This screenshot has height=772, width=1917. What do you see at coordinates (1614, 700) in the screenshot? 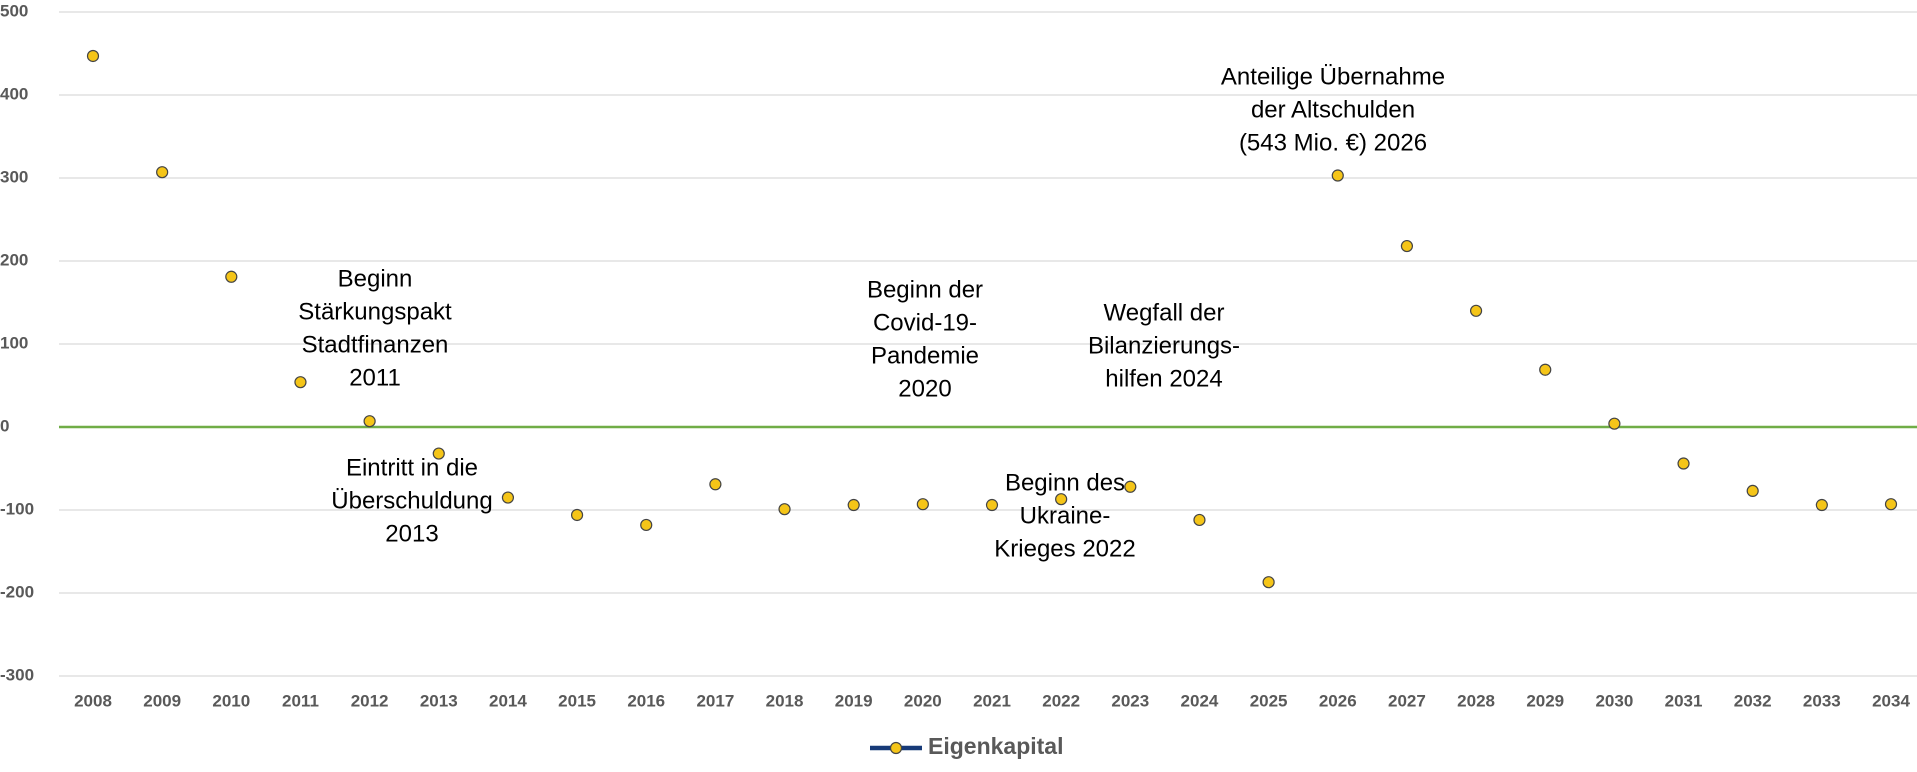
I see `x-tick-label: 2030` at bounding box center [1614, 700].